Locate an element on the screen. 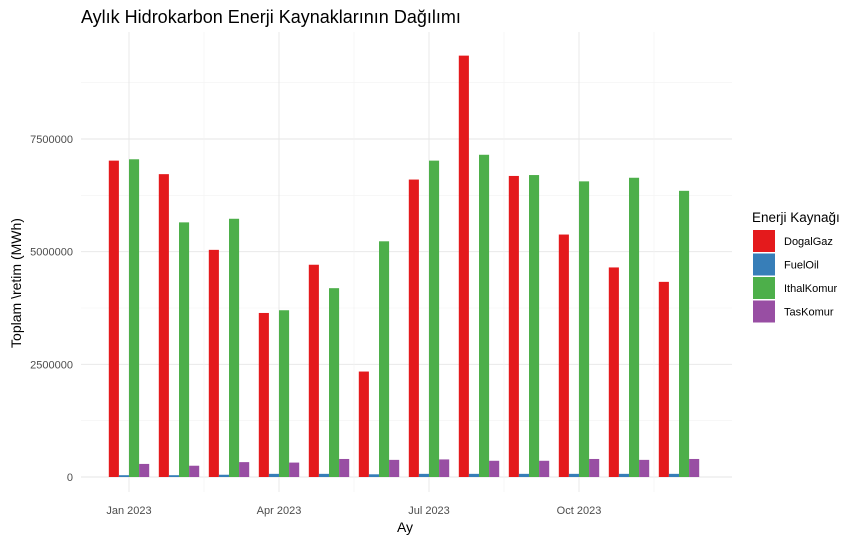 The image size is (861, 542). y-tick-label: 0 is located at coordinates (70, 478).